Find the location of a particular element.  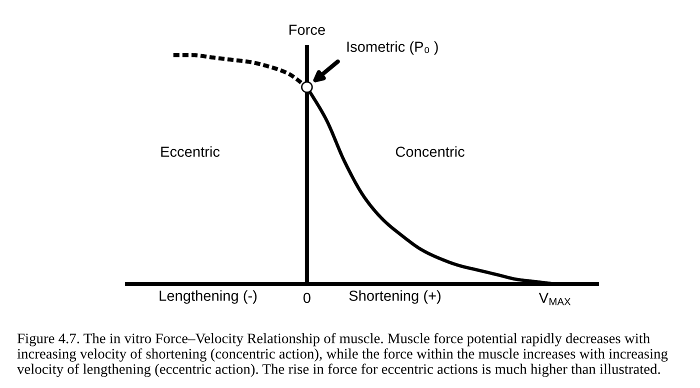

text: Isometric (P₀ ) is located at coordinates (392, 48).